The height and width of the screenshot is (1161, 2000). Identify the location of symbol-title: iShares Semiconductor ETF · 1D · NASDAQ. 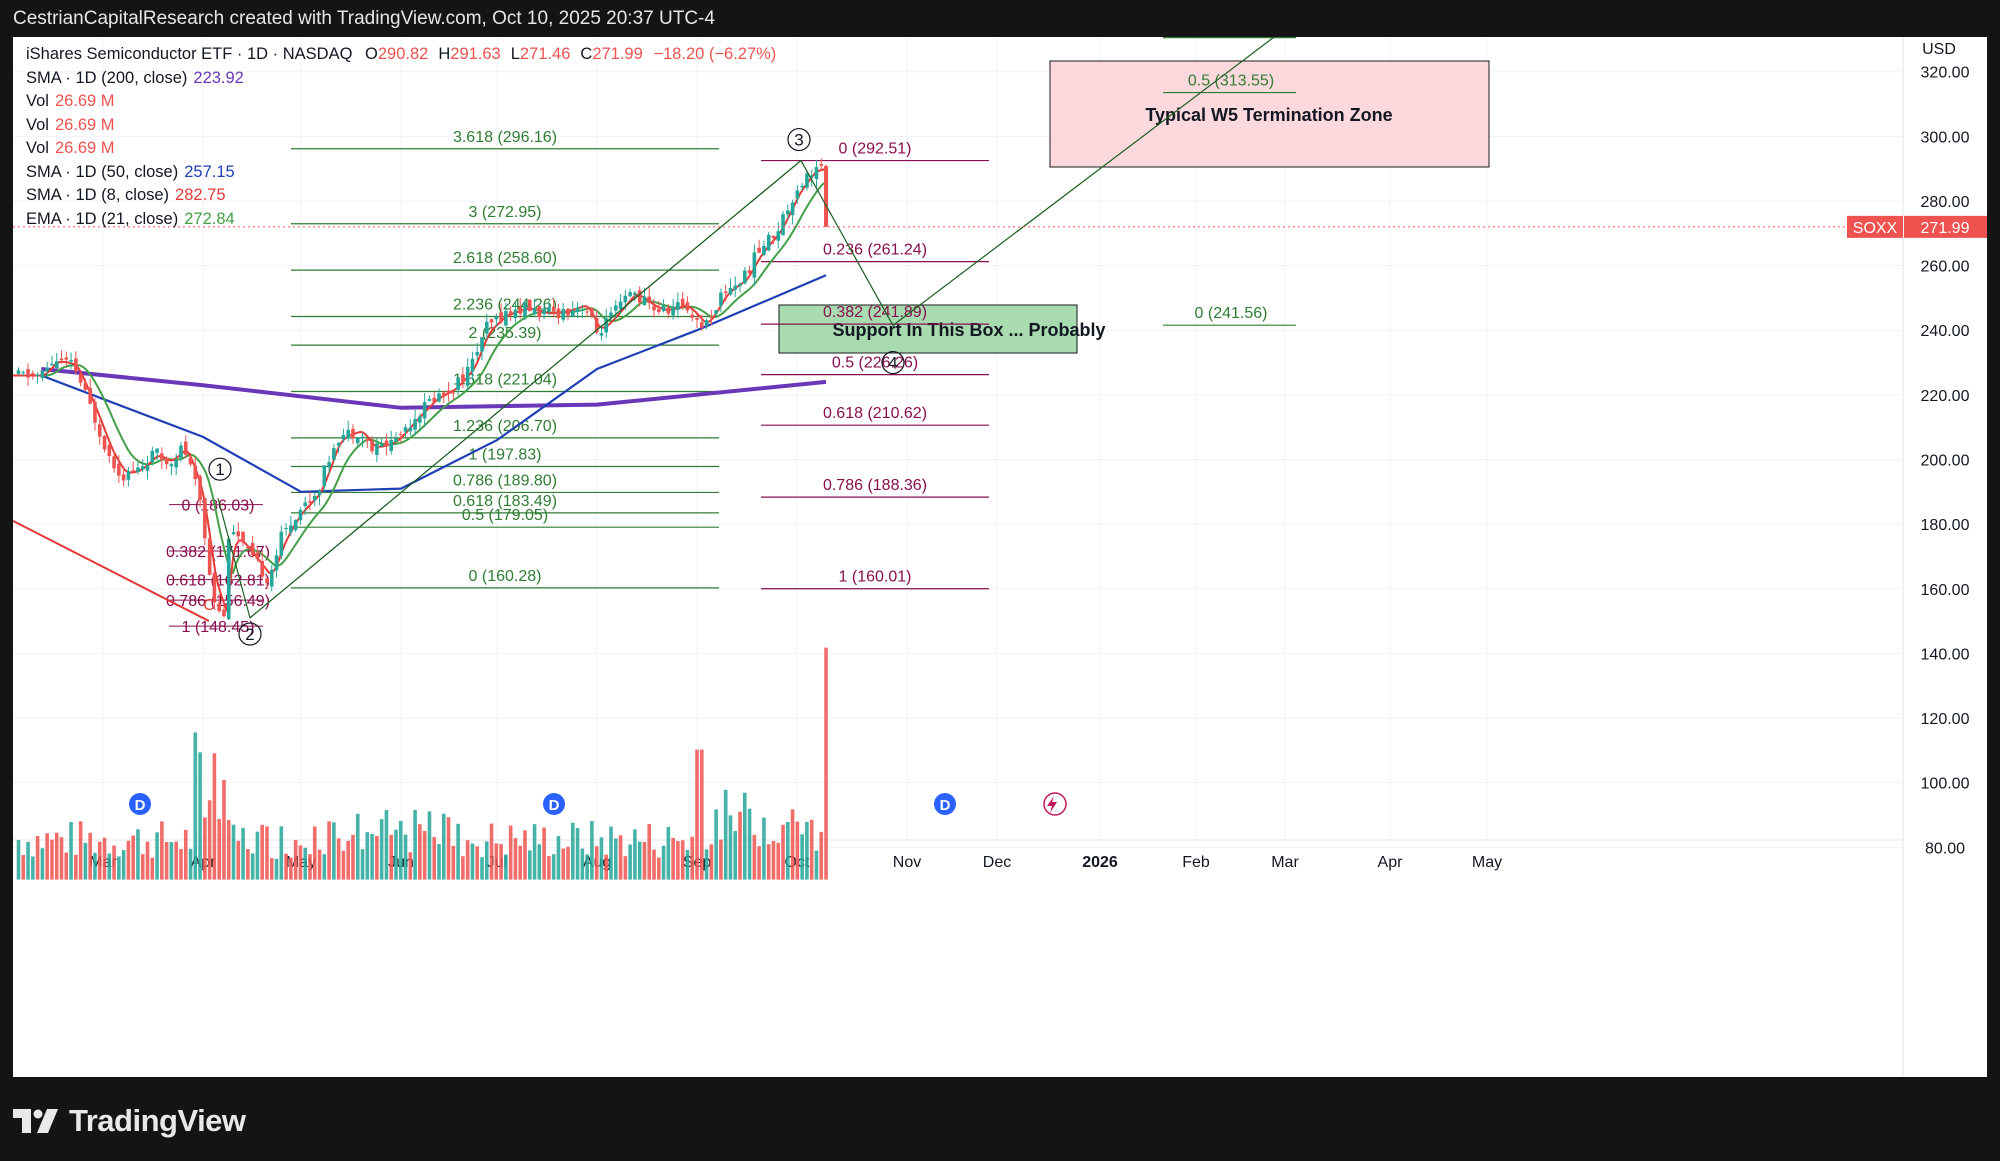
(189, 54).